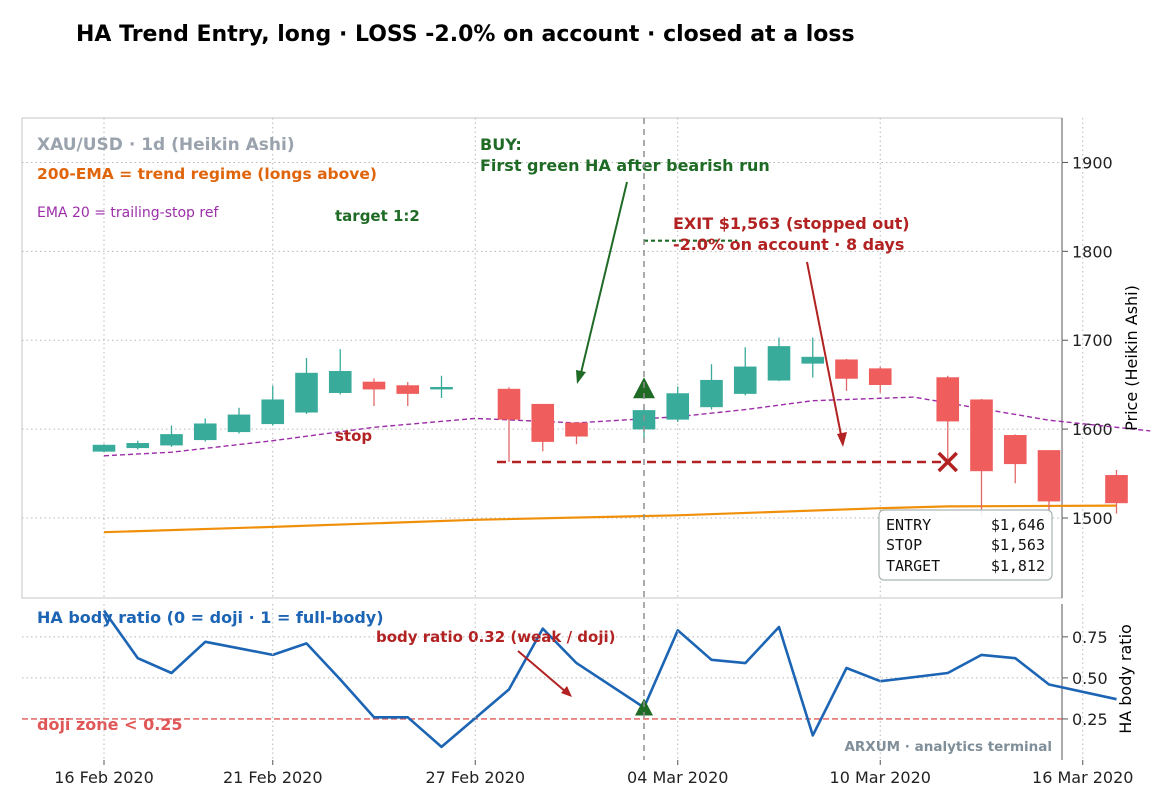  What do you see at coordinates (722, 351) in the screenshot?
I see `level-lines` at bounding box center [722, 351].